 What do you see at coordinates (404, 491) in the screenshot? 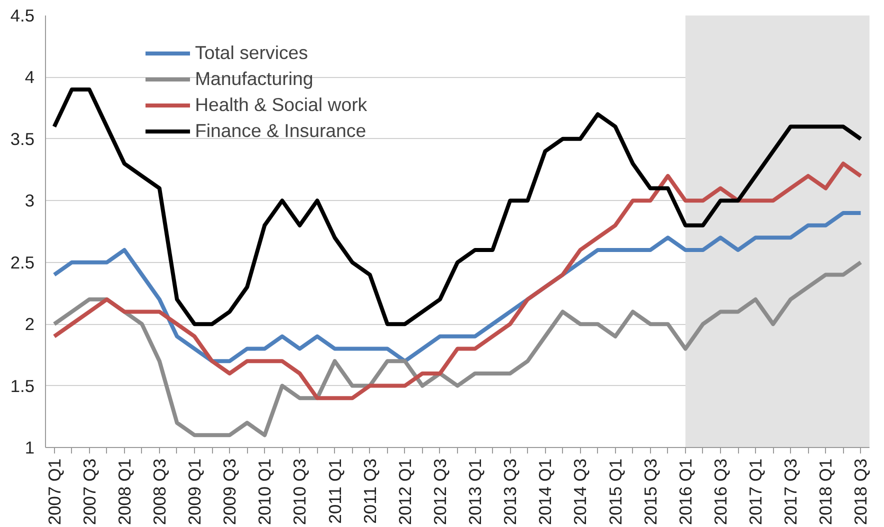
I see `x-tick-label: 2012 Q1` at bounding box center [404, 491].